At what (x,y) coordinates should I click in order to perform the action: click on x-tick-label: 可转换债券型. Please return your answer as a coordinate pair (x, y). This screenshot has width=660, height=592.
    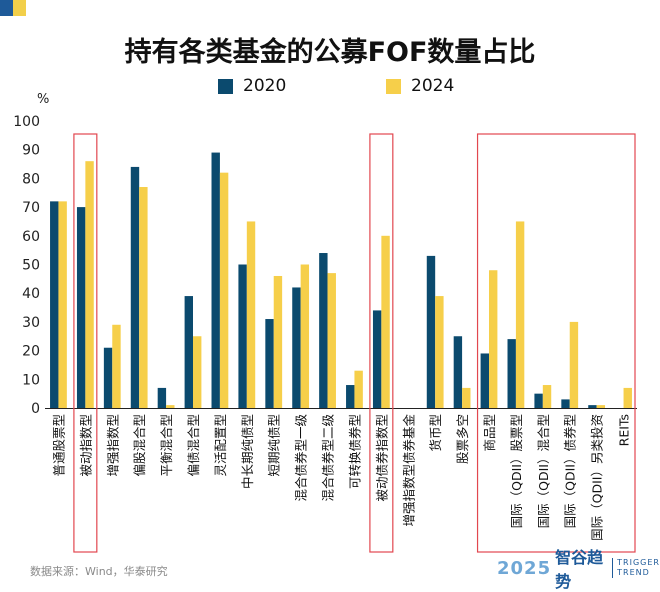
    Looking at the image, I should click on (354, 451).